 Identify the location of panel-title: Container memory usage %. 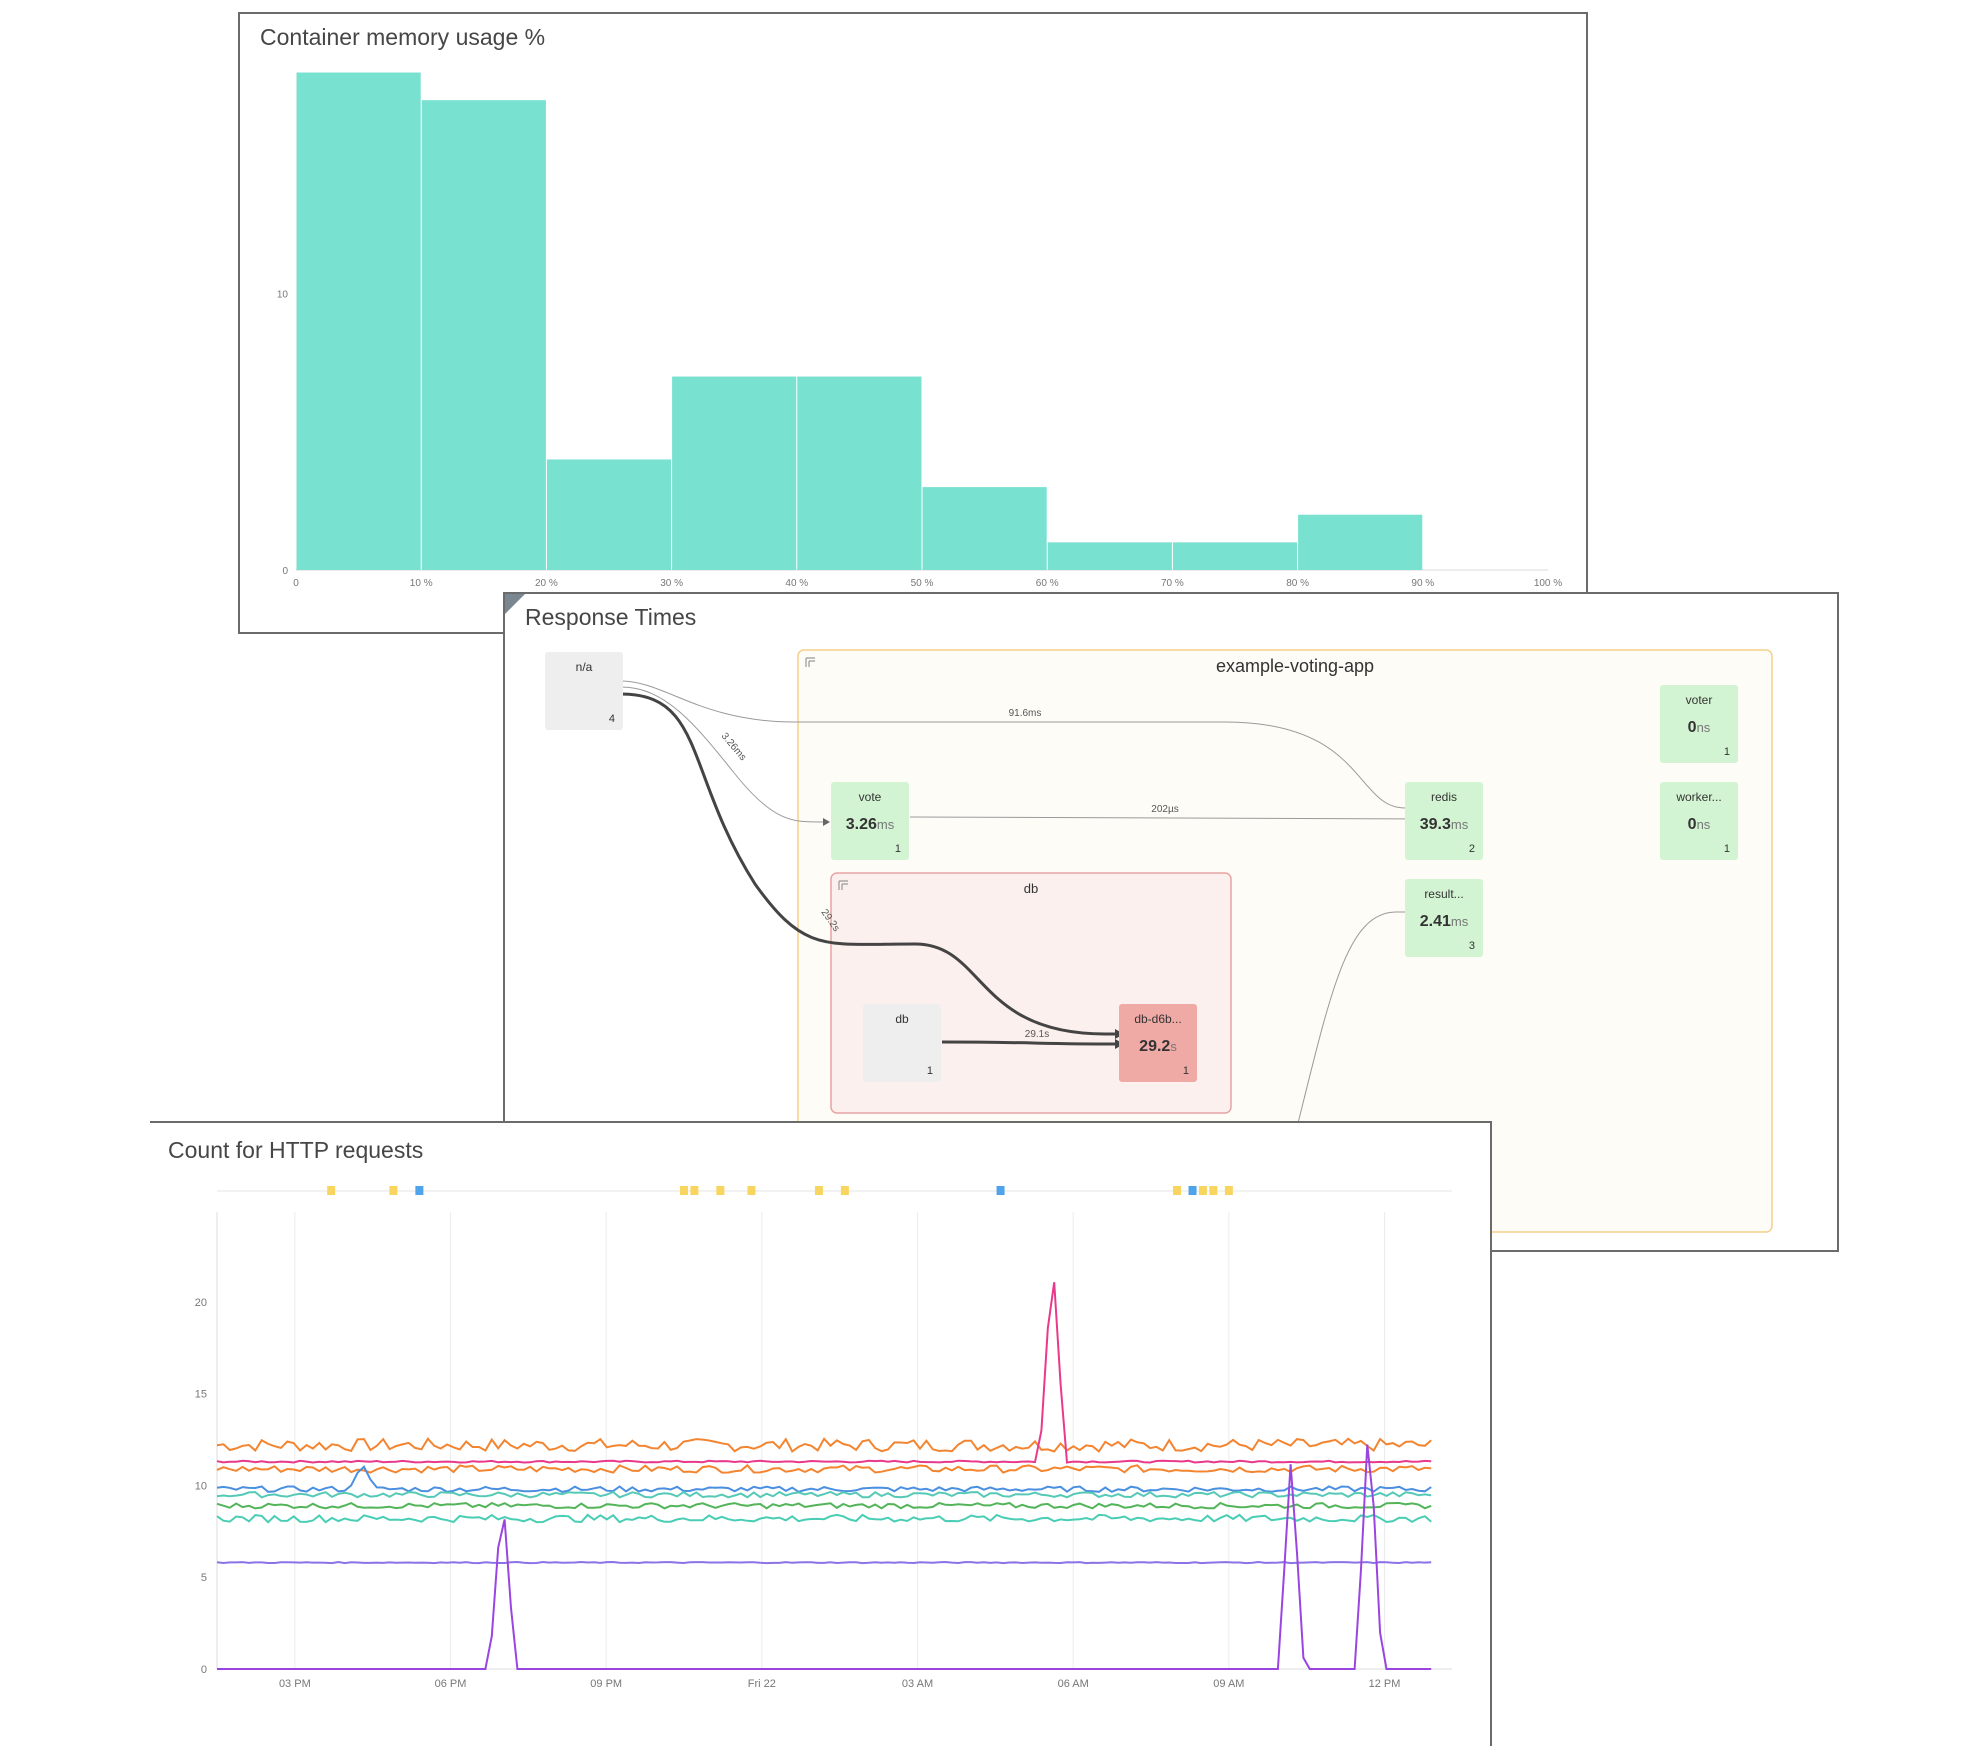
(403, 37).